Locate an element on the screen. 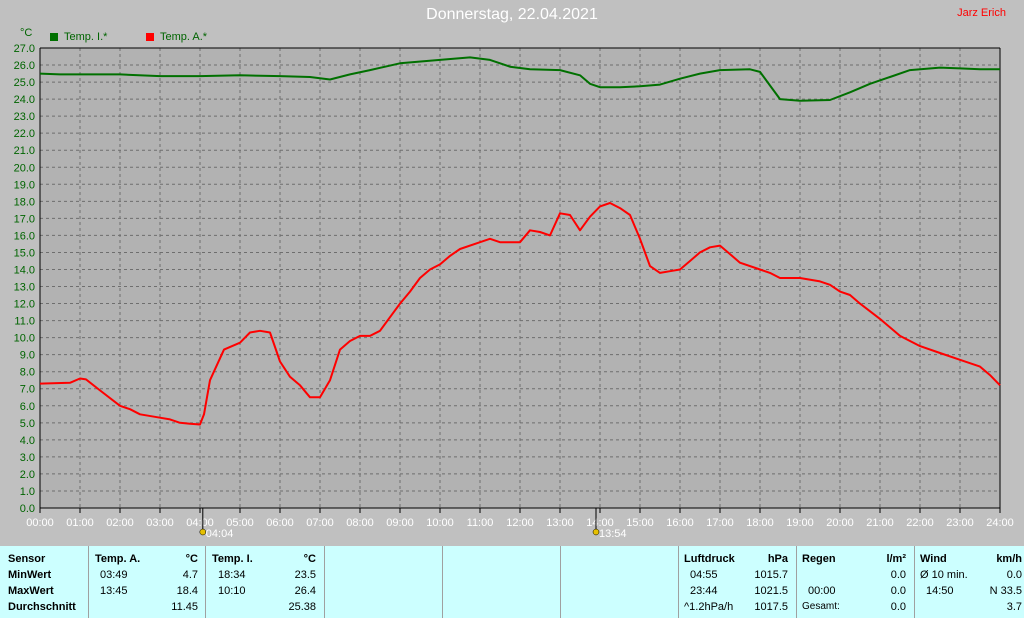  y-tick-label: 16.0 is located at coordinates (24, 236).